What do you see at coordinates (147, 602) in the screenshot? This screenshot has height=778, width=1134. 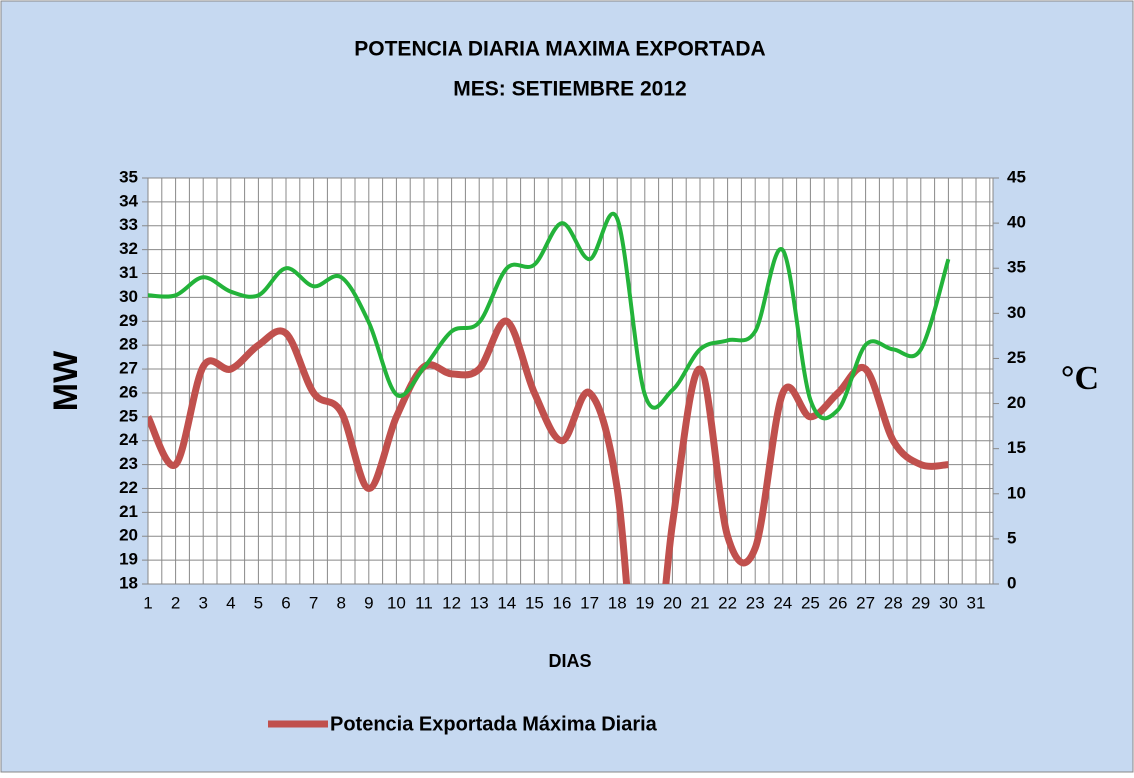 I see `x-tick-label: 1` at bounding box center [147, 602].